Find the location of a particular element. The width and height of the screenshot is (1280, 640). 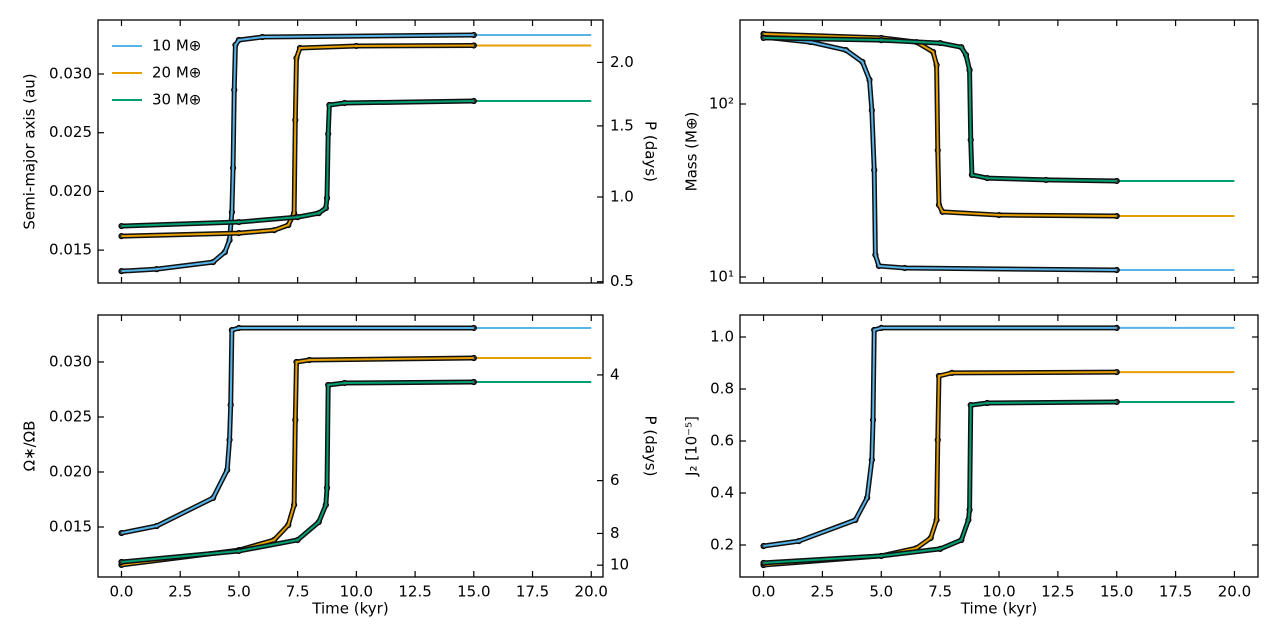

y2-tick-label: 1.0 is located at coordinates (622, 196).